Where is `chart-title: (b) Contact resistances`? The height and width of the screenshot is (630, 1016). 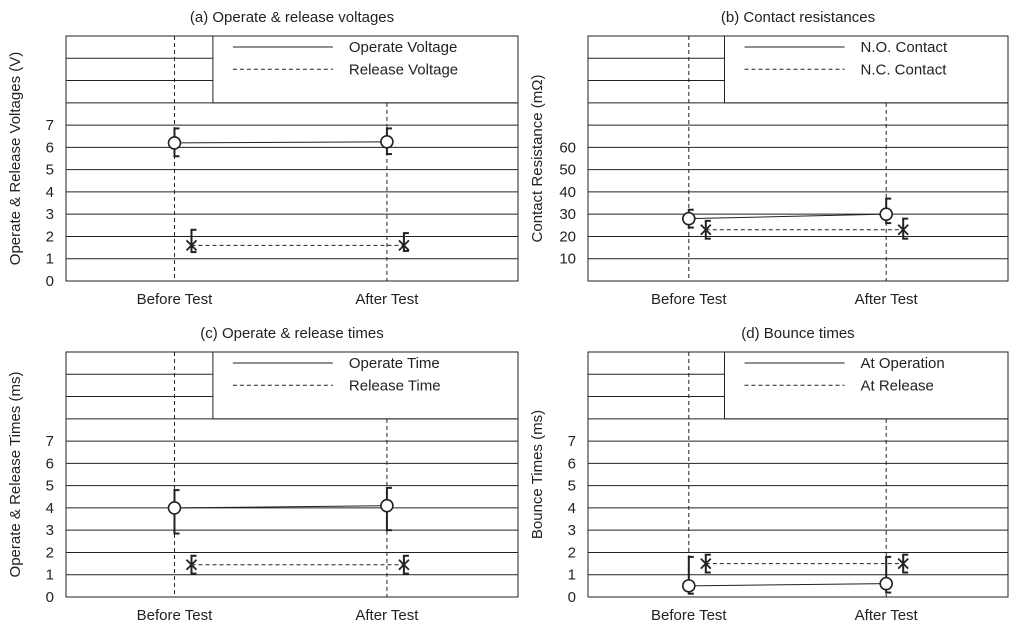
chart-title: (b) Contact resistances is located at coordinates (798, 17).